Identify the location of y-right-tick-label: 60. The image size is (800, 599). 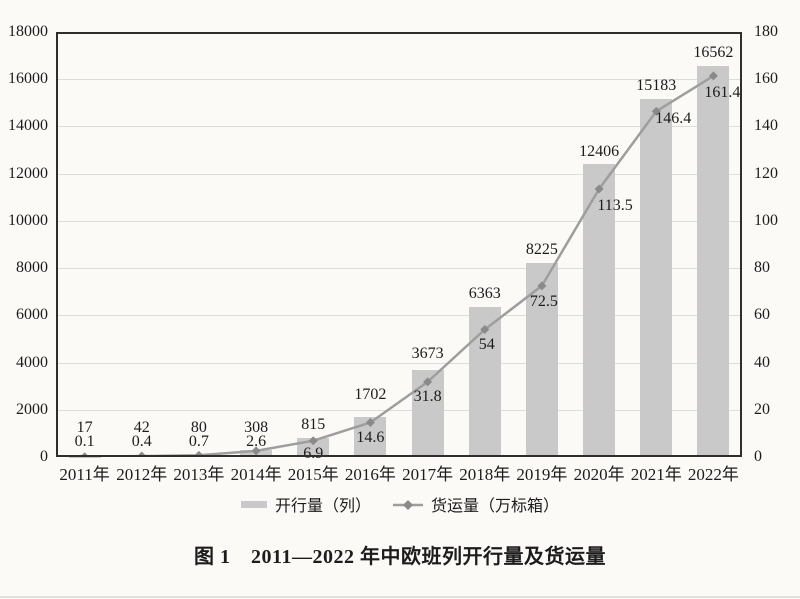
(762, 315).